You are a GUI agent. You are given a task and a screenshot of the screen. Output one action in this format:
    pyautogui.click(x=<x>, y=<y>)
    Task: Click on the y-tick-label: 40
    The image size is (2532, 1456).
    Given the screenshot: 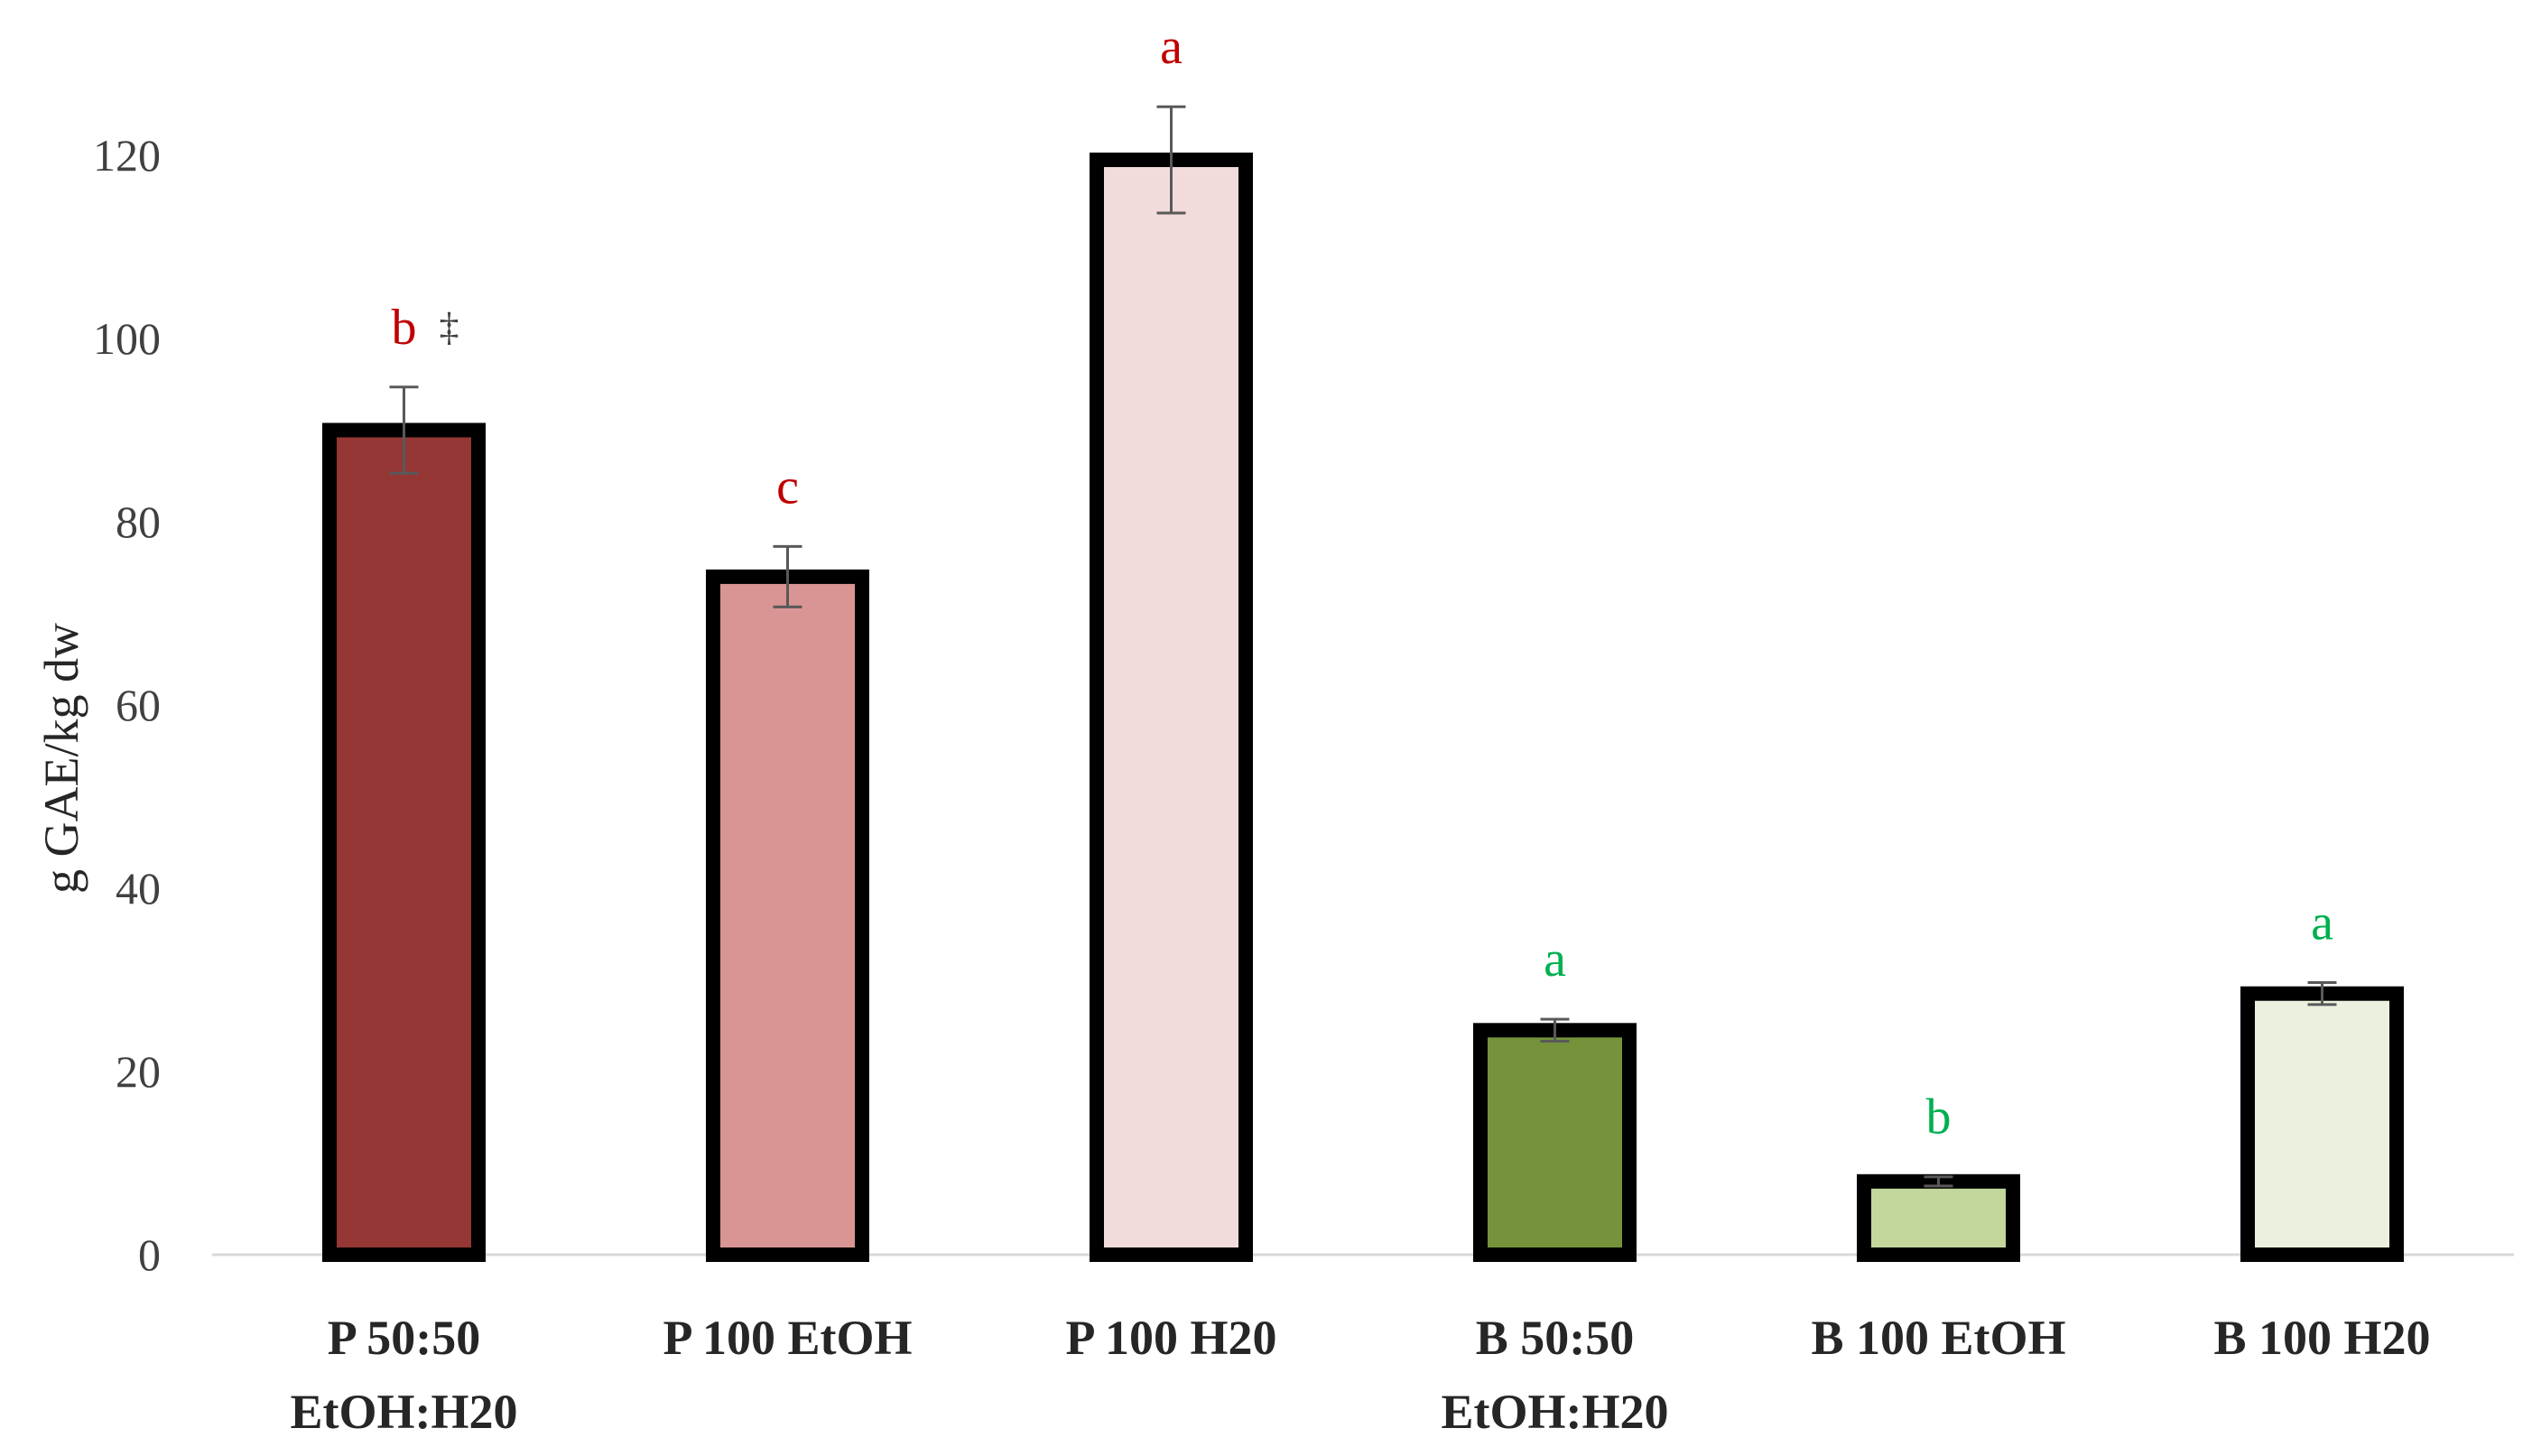 What is the action you would take?
    pyautogui.click(x=138, y=888)
    